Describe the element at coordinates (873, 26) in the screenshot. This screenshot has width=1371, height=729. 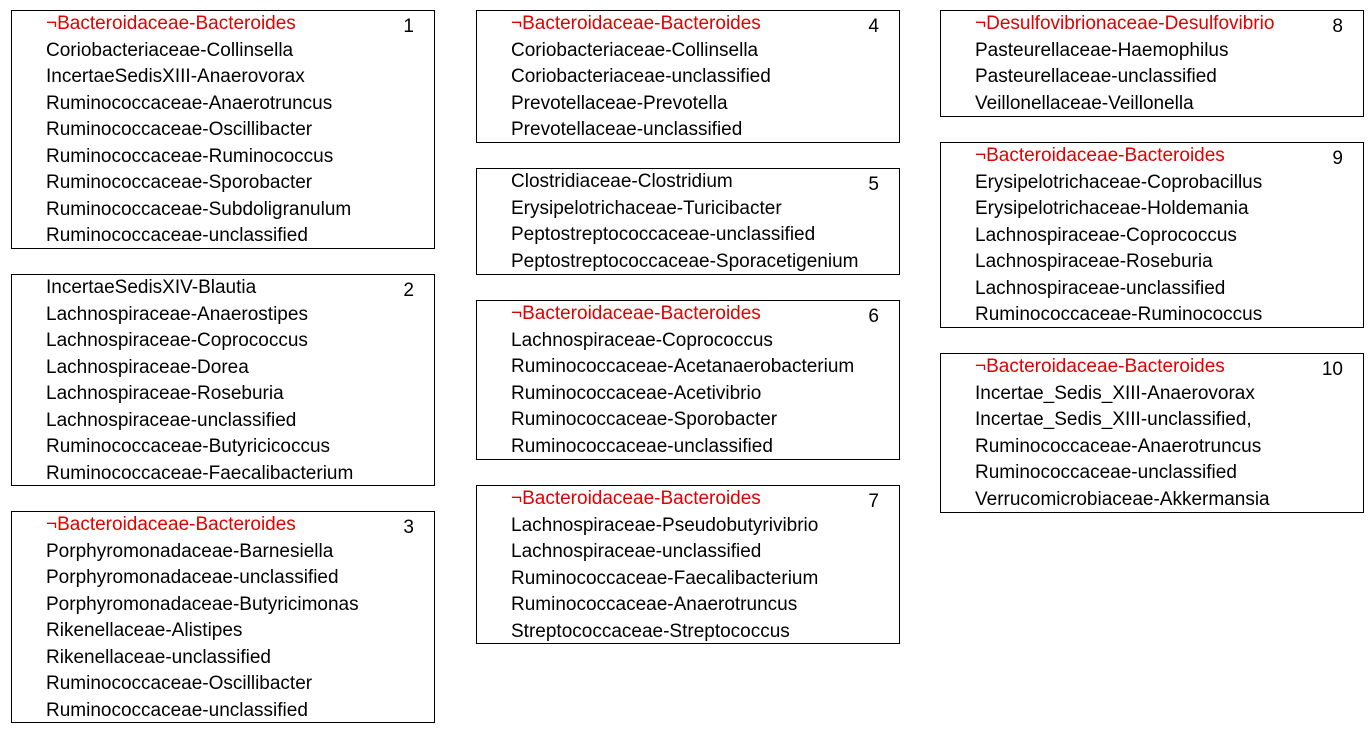
I see `group-number: 4` at that location.